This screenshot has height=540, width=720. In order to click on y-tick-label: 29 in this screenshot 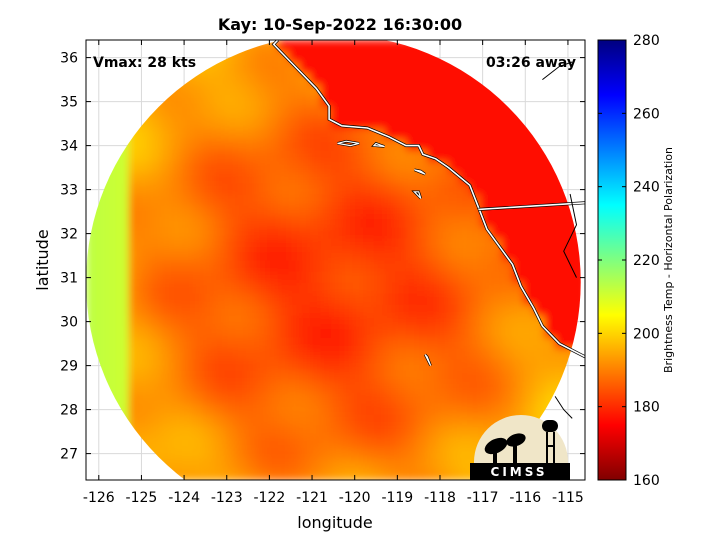, I will do `click(69, 367)`.